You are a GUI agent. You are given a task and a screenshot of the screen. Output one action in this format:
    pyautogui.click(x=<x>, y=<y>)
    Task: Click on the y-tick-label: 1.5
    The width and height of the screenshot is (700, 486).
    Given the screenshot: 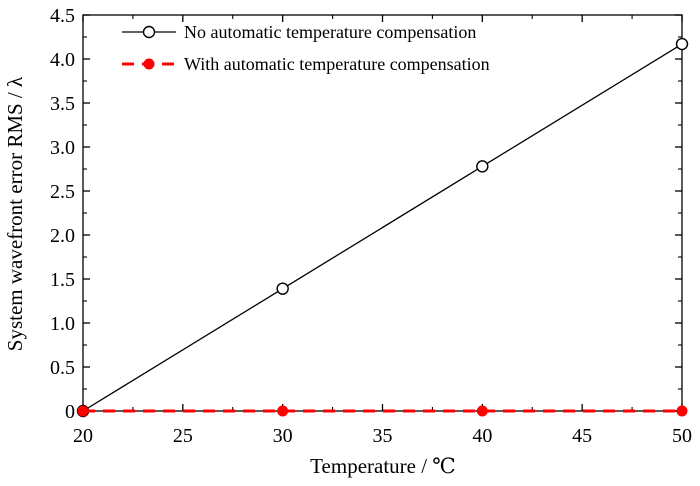 What is the action you would take?
    pyautogui.click(x=62, y=280)
    